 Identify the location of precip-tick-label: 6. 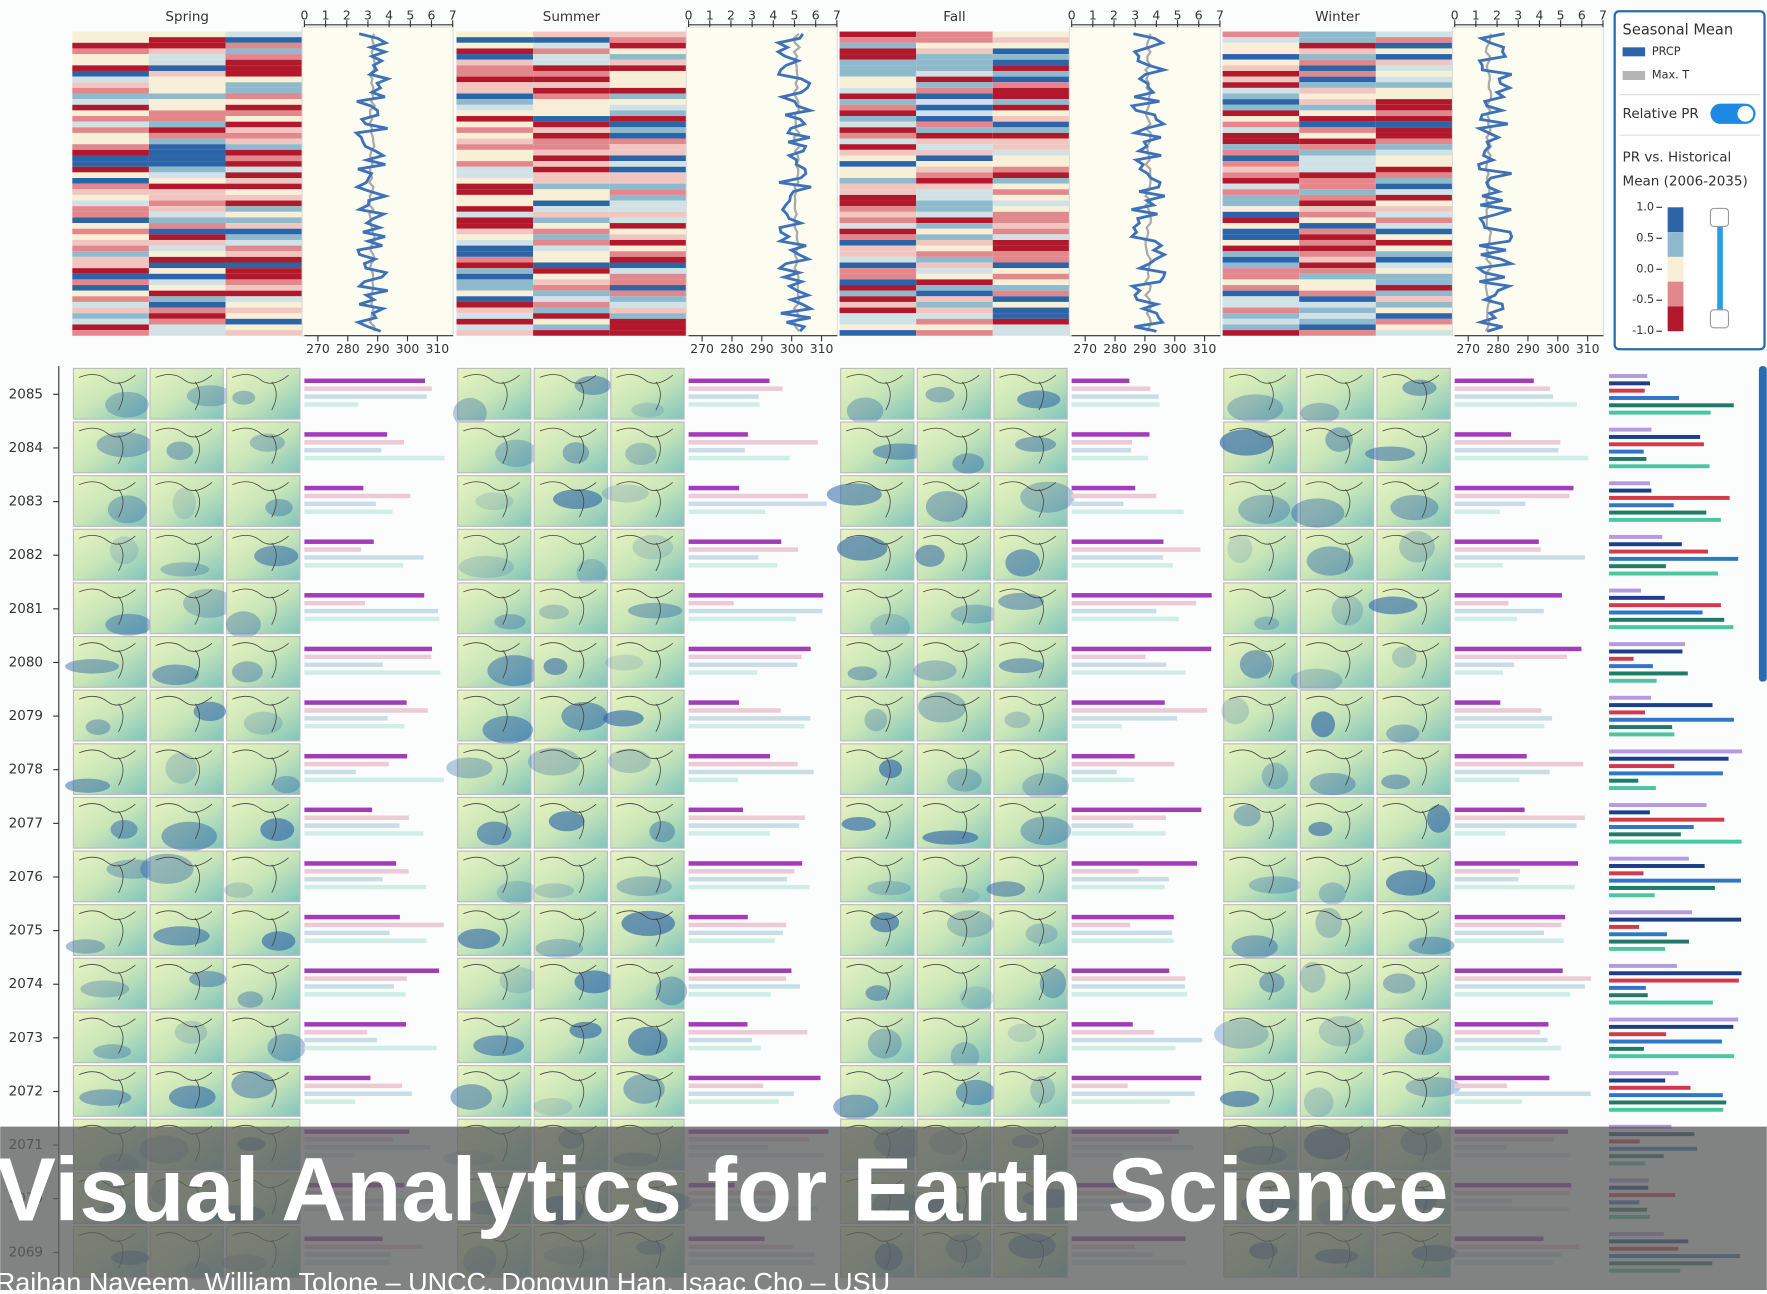
(816, 14).